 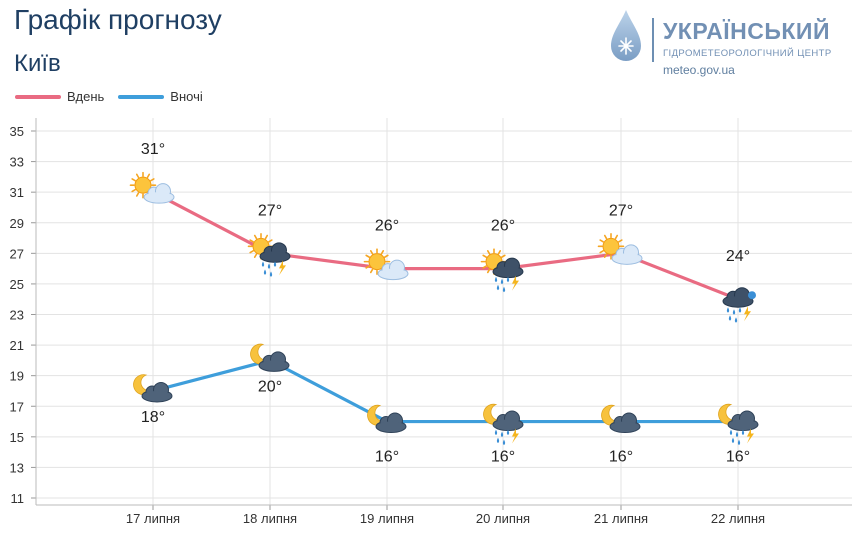 What do you see at coordinates (118, 19) in the screenshot?
I see `page-title: Графік прогнозу` at bounding box center [118, 19].